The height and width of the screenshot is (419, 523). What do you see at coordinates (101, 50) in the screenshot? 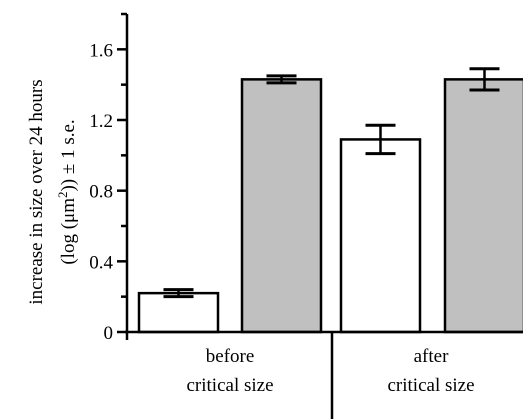
I see `y-tick-label: 1.6` at bounding box center [101, 50].